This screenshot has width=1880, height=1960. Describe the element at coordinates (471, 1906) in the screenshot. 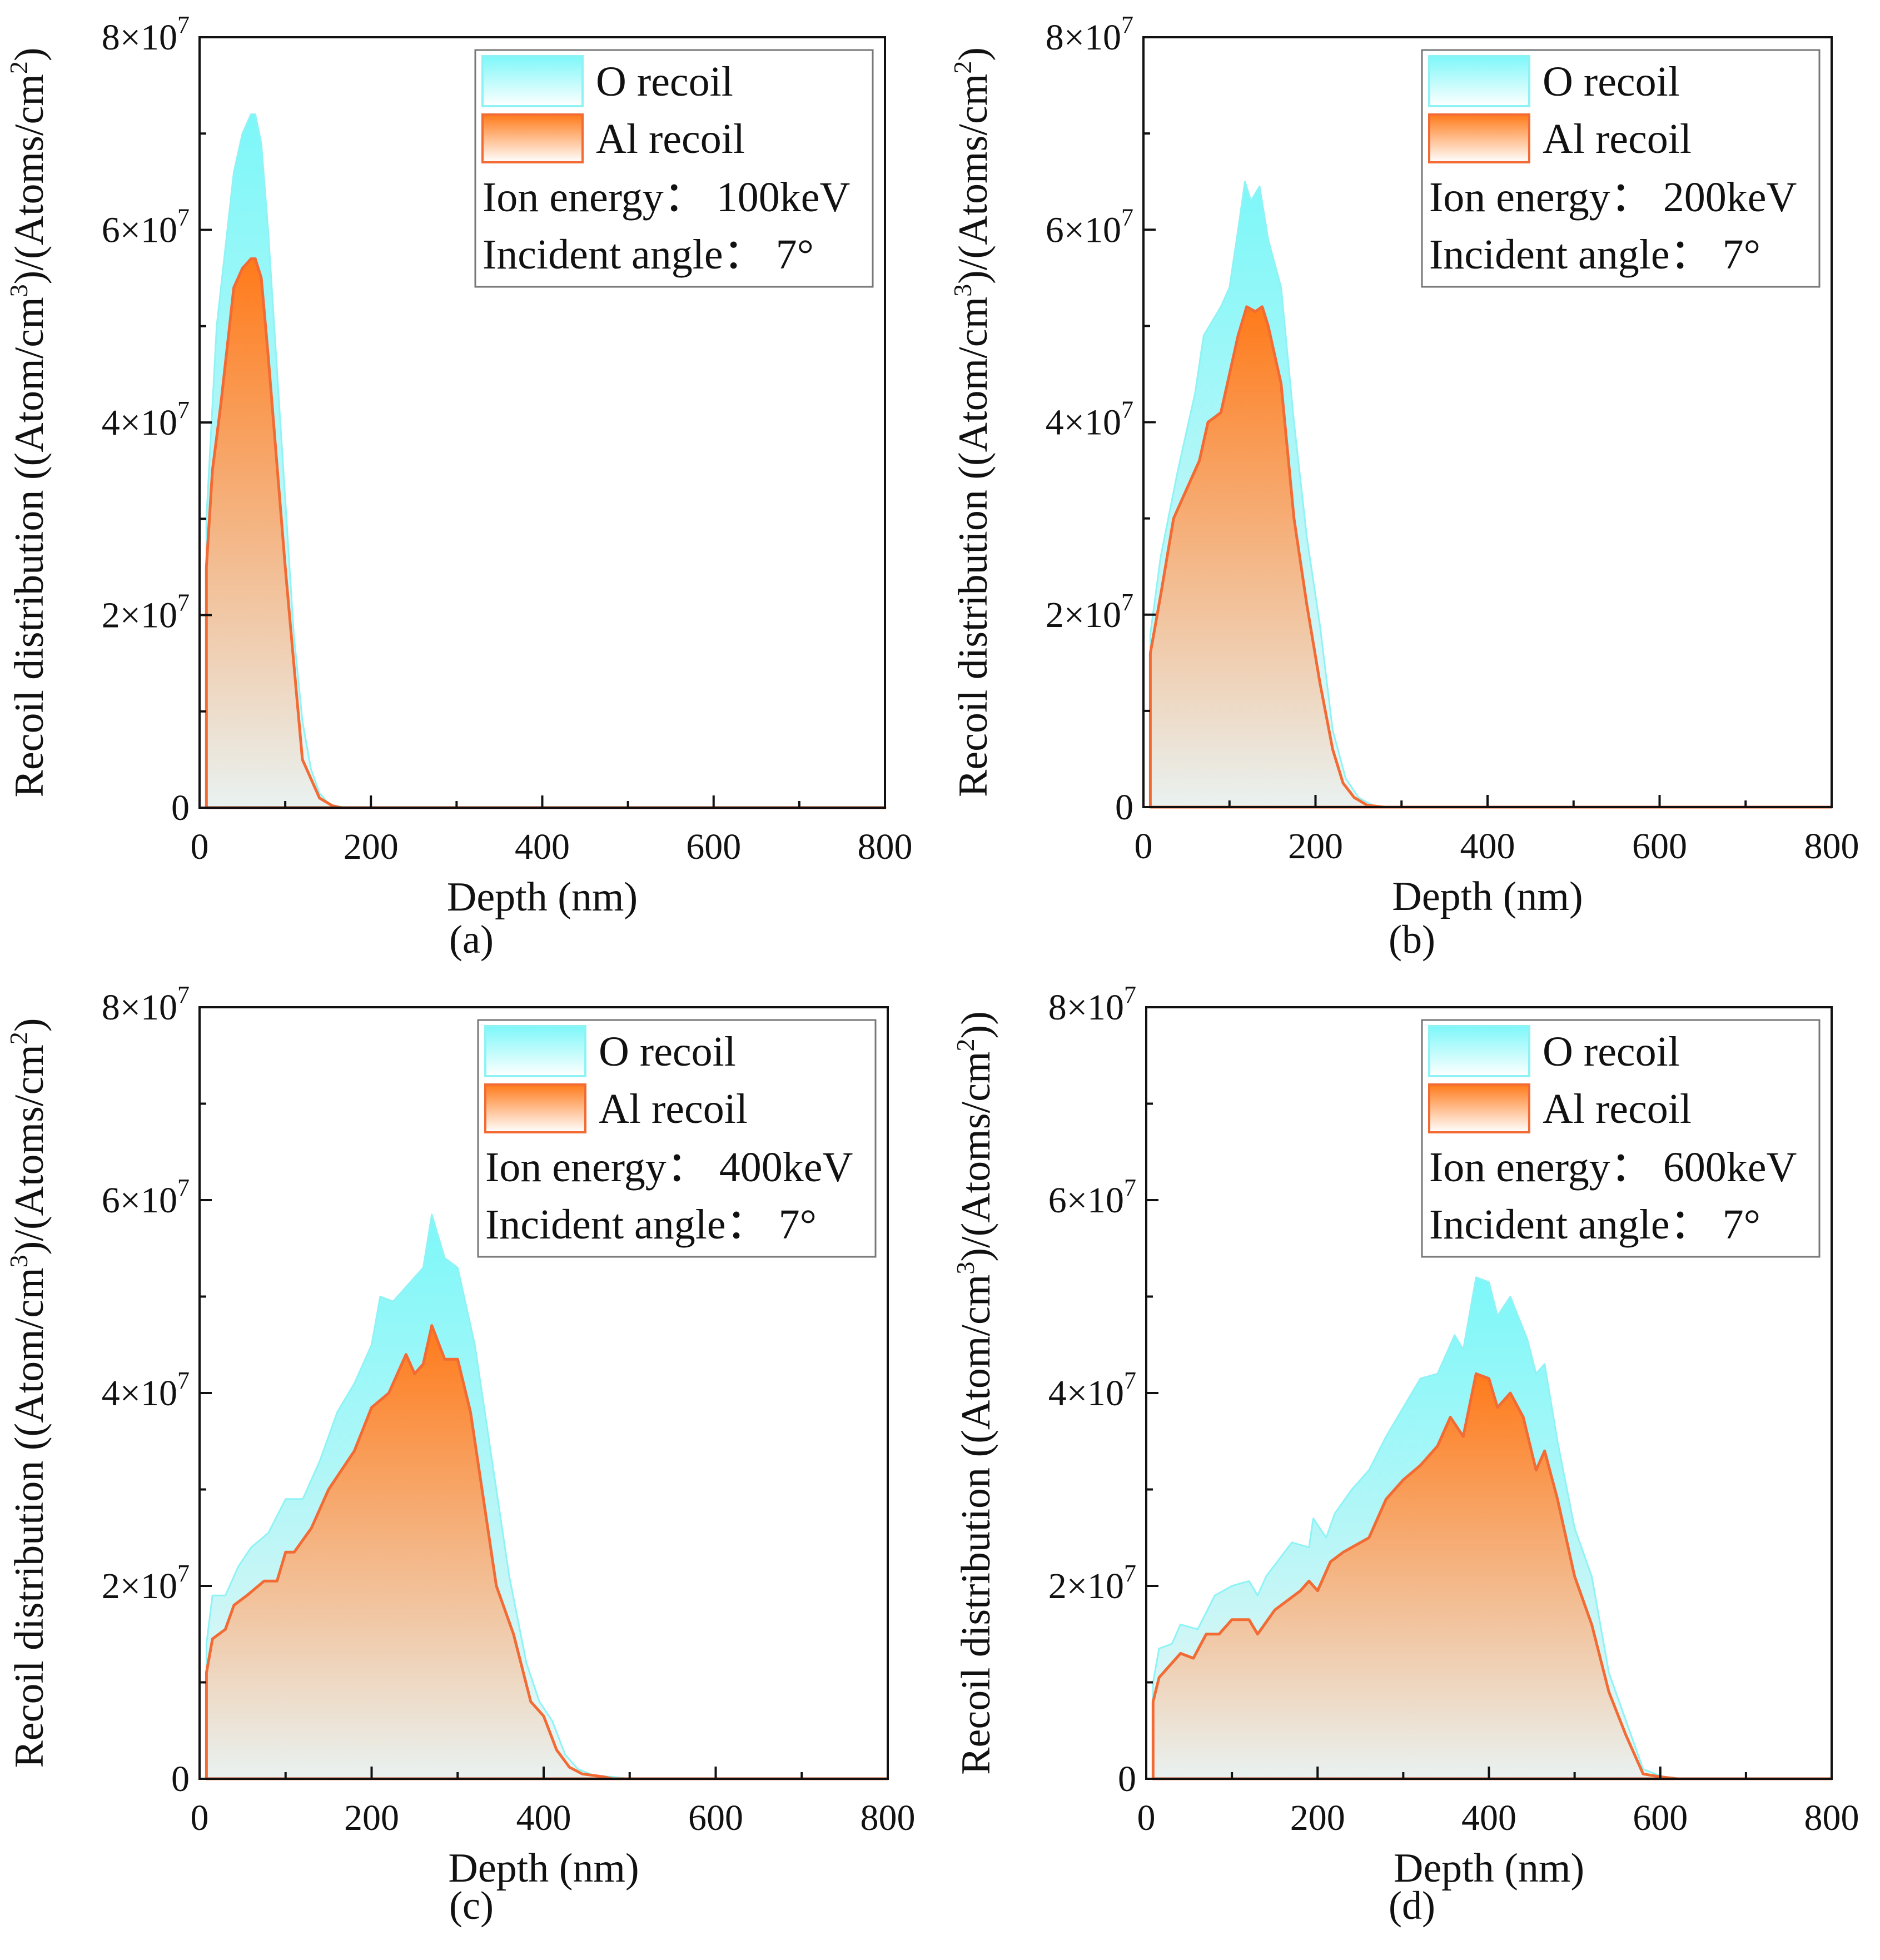

I see `panel-caption: (c)` at that location.